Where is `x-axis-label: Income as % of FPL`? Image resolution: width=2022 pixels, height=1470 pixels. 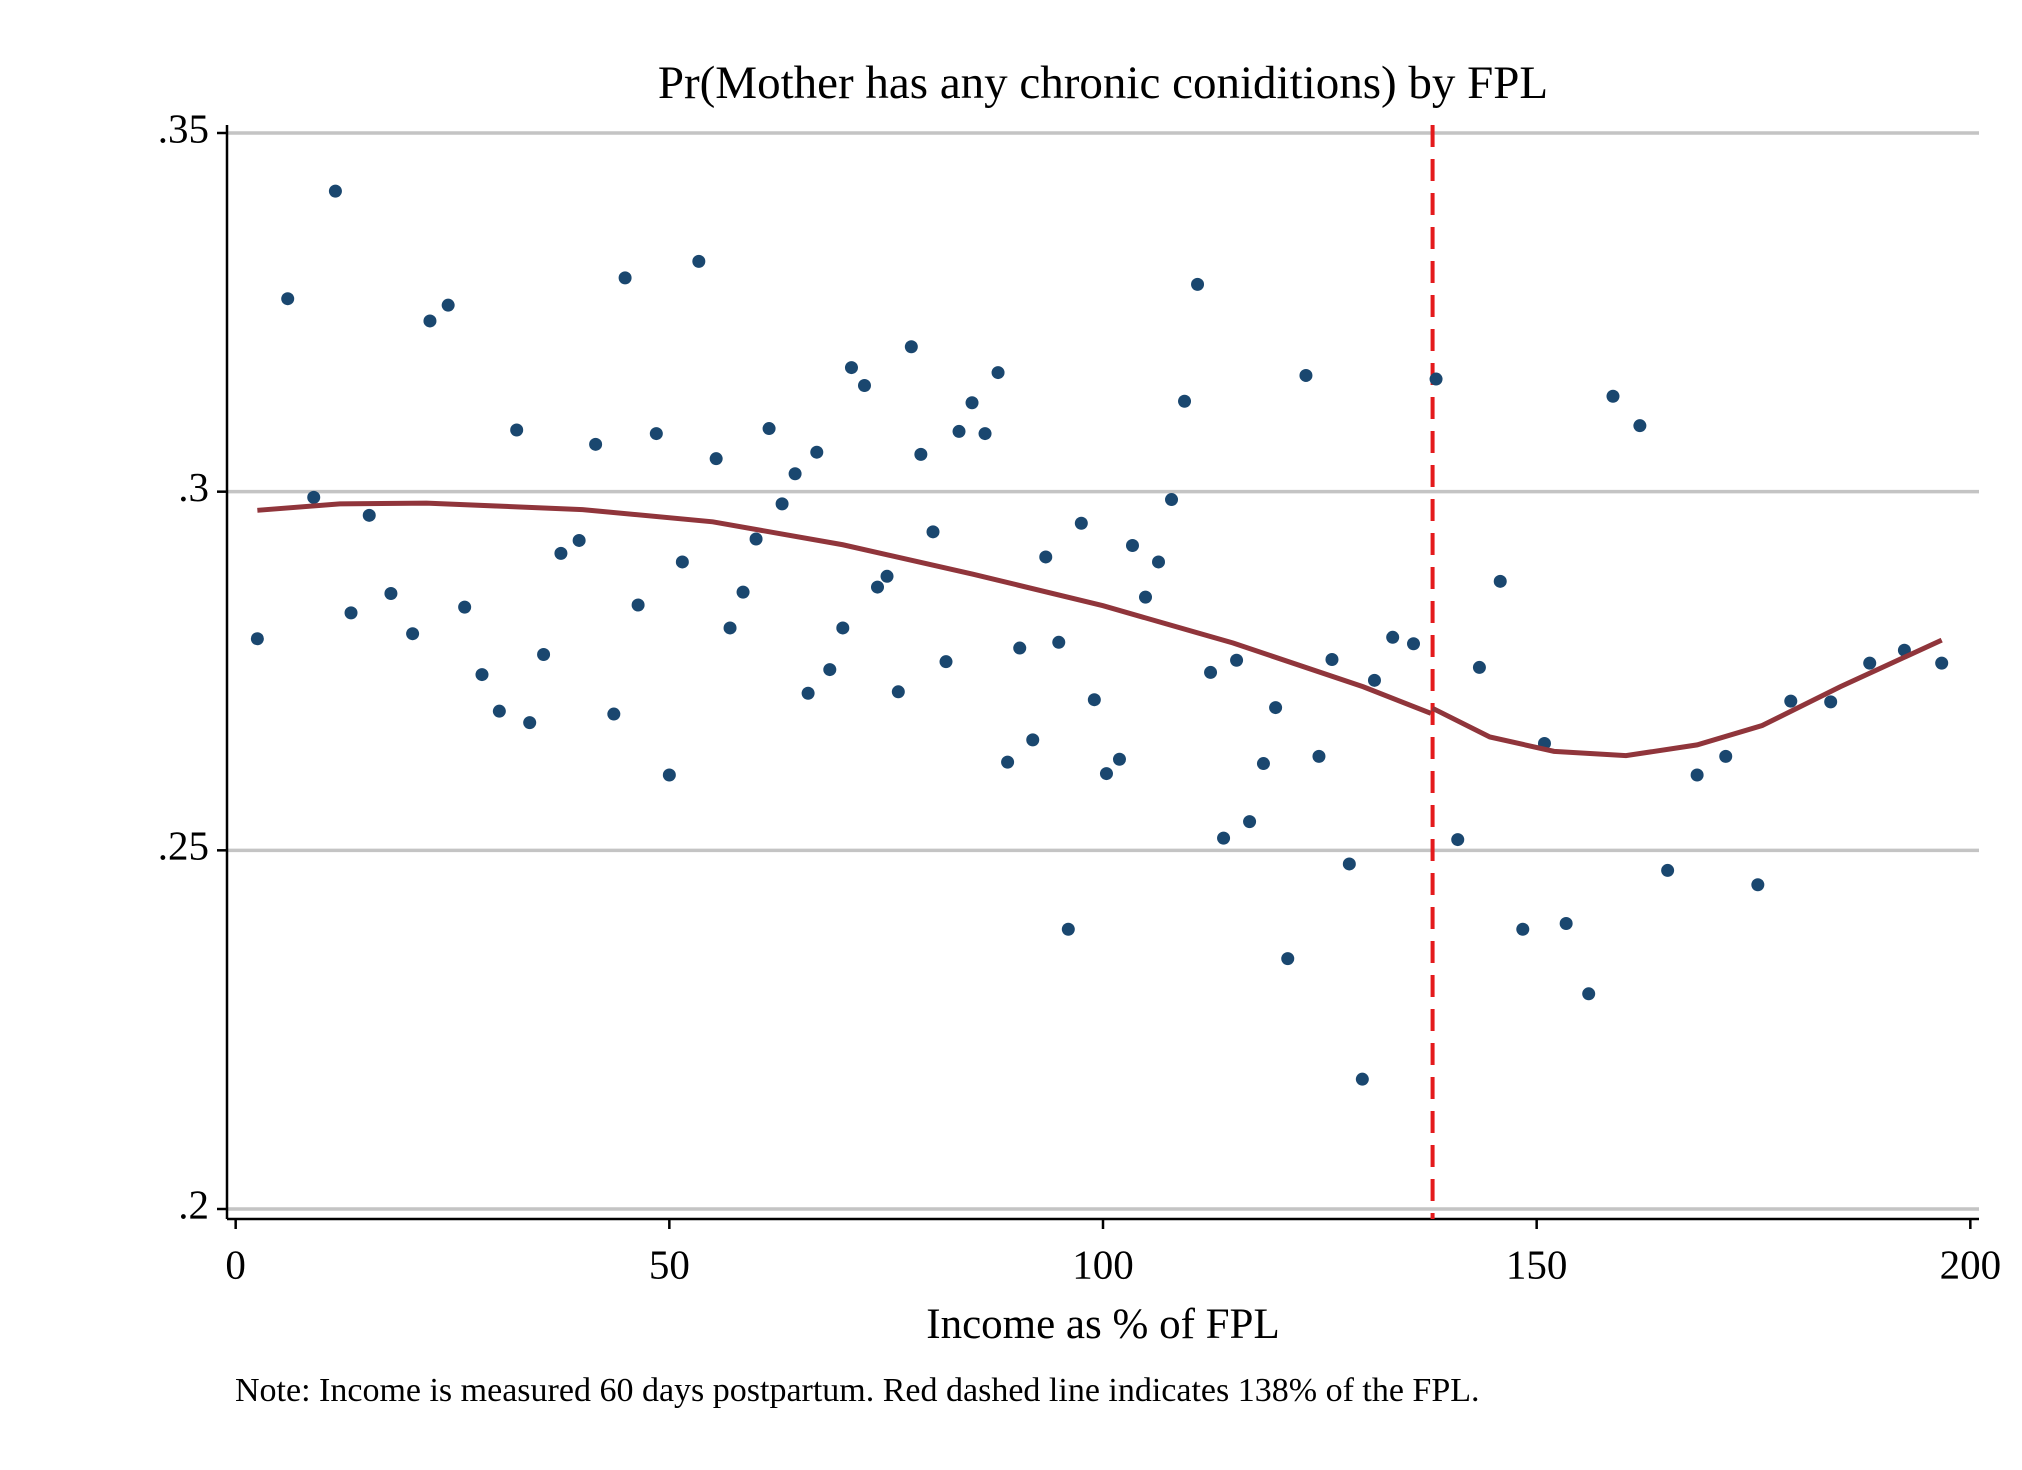 x-axis-label: Income as % of FPL is located at coordinates (1103, 1324).